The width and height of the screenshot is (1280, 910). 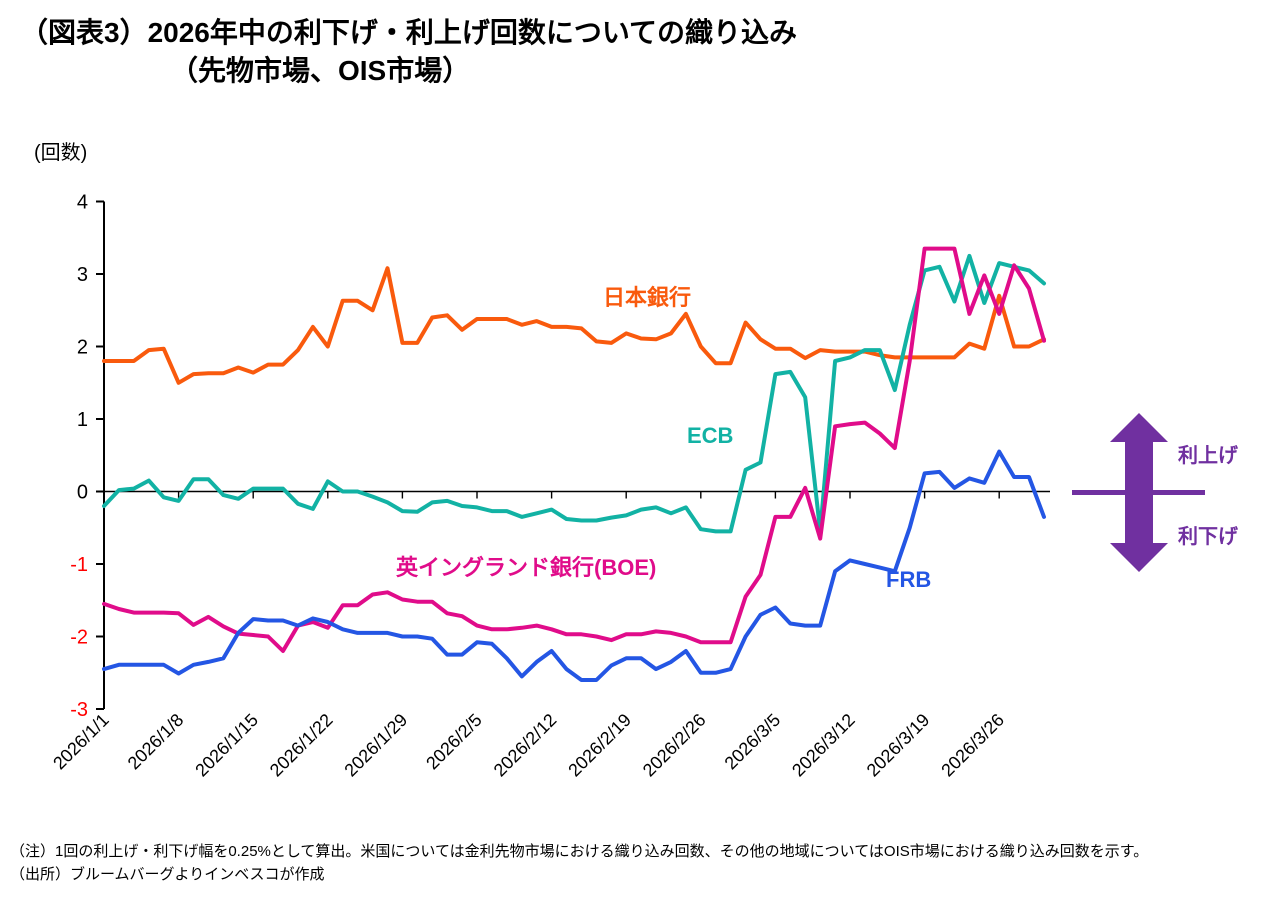 I want to click on y-axis-tick-label: -3, so click(x=79, y=710).